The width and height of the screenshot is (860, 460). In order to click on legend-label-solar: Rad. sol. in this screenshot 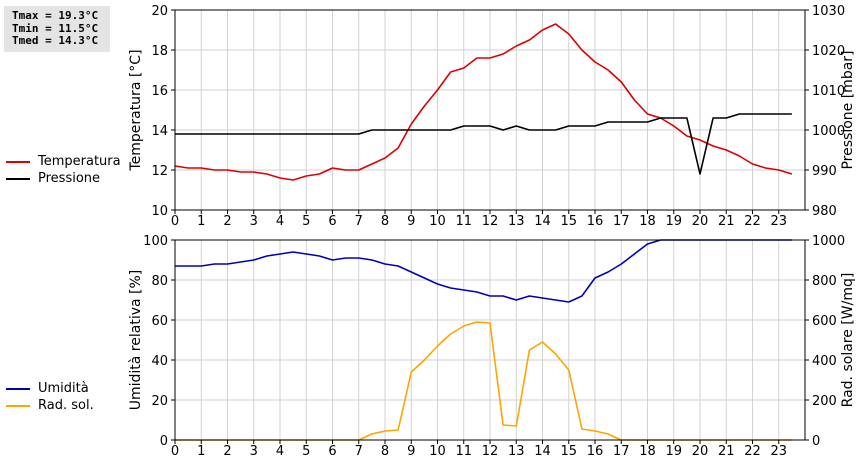, I will do `click(66, 405)`.